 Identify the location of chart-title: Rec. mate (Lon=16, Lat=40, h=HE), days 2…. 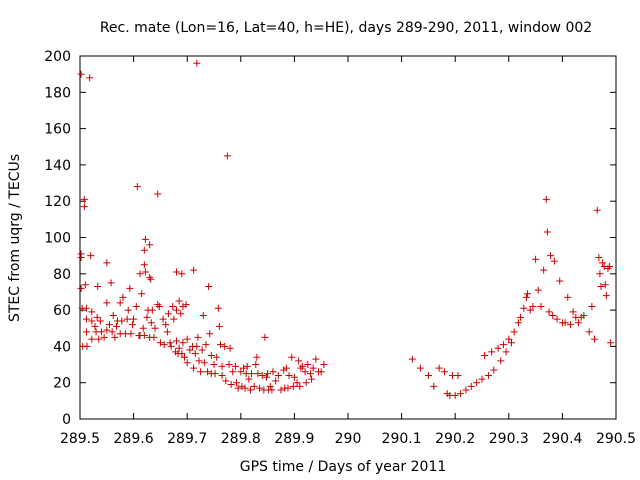
(346, 28).